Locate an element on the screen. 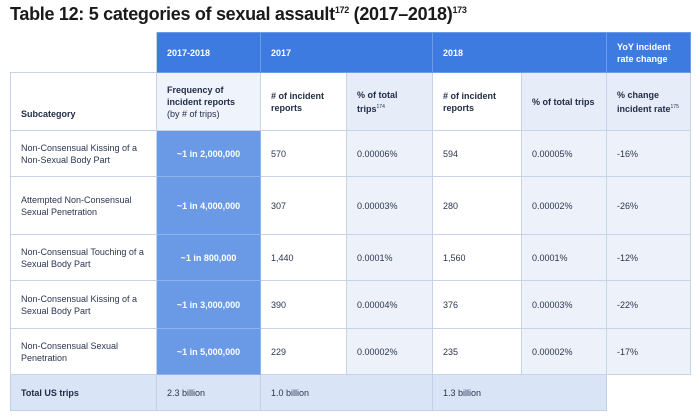 This screenshot has height=417, width=700. cell-yoy: -22% is located at coordinates (648, 304).